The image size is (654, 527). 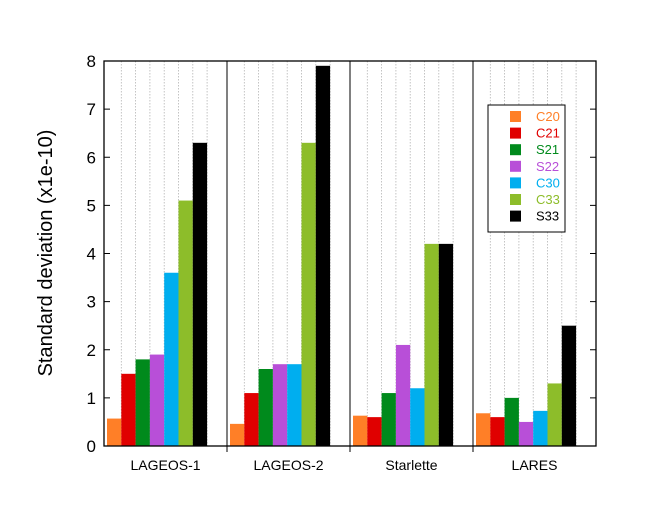 I want to click on bar-c21-starlette, so click(x=374, y=431).